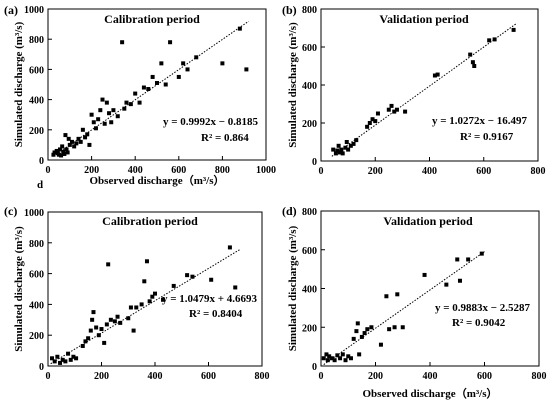  Describe the element at coordinates (539, 376) in the screenshot. I see `x-tick-label: 800` at that location.